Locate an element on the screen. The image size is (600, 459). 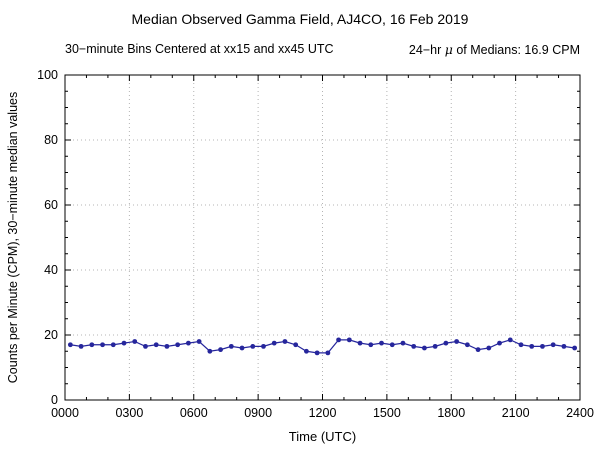
svg-text: 60 is located at coordinates (51, 205).